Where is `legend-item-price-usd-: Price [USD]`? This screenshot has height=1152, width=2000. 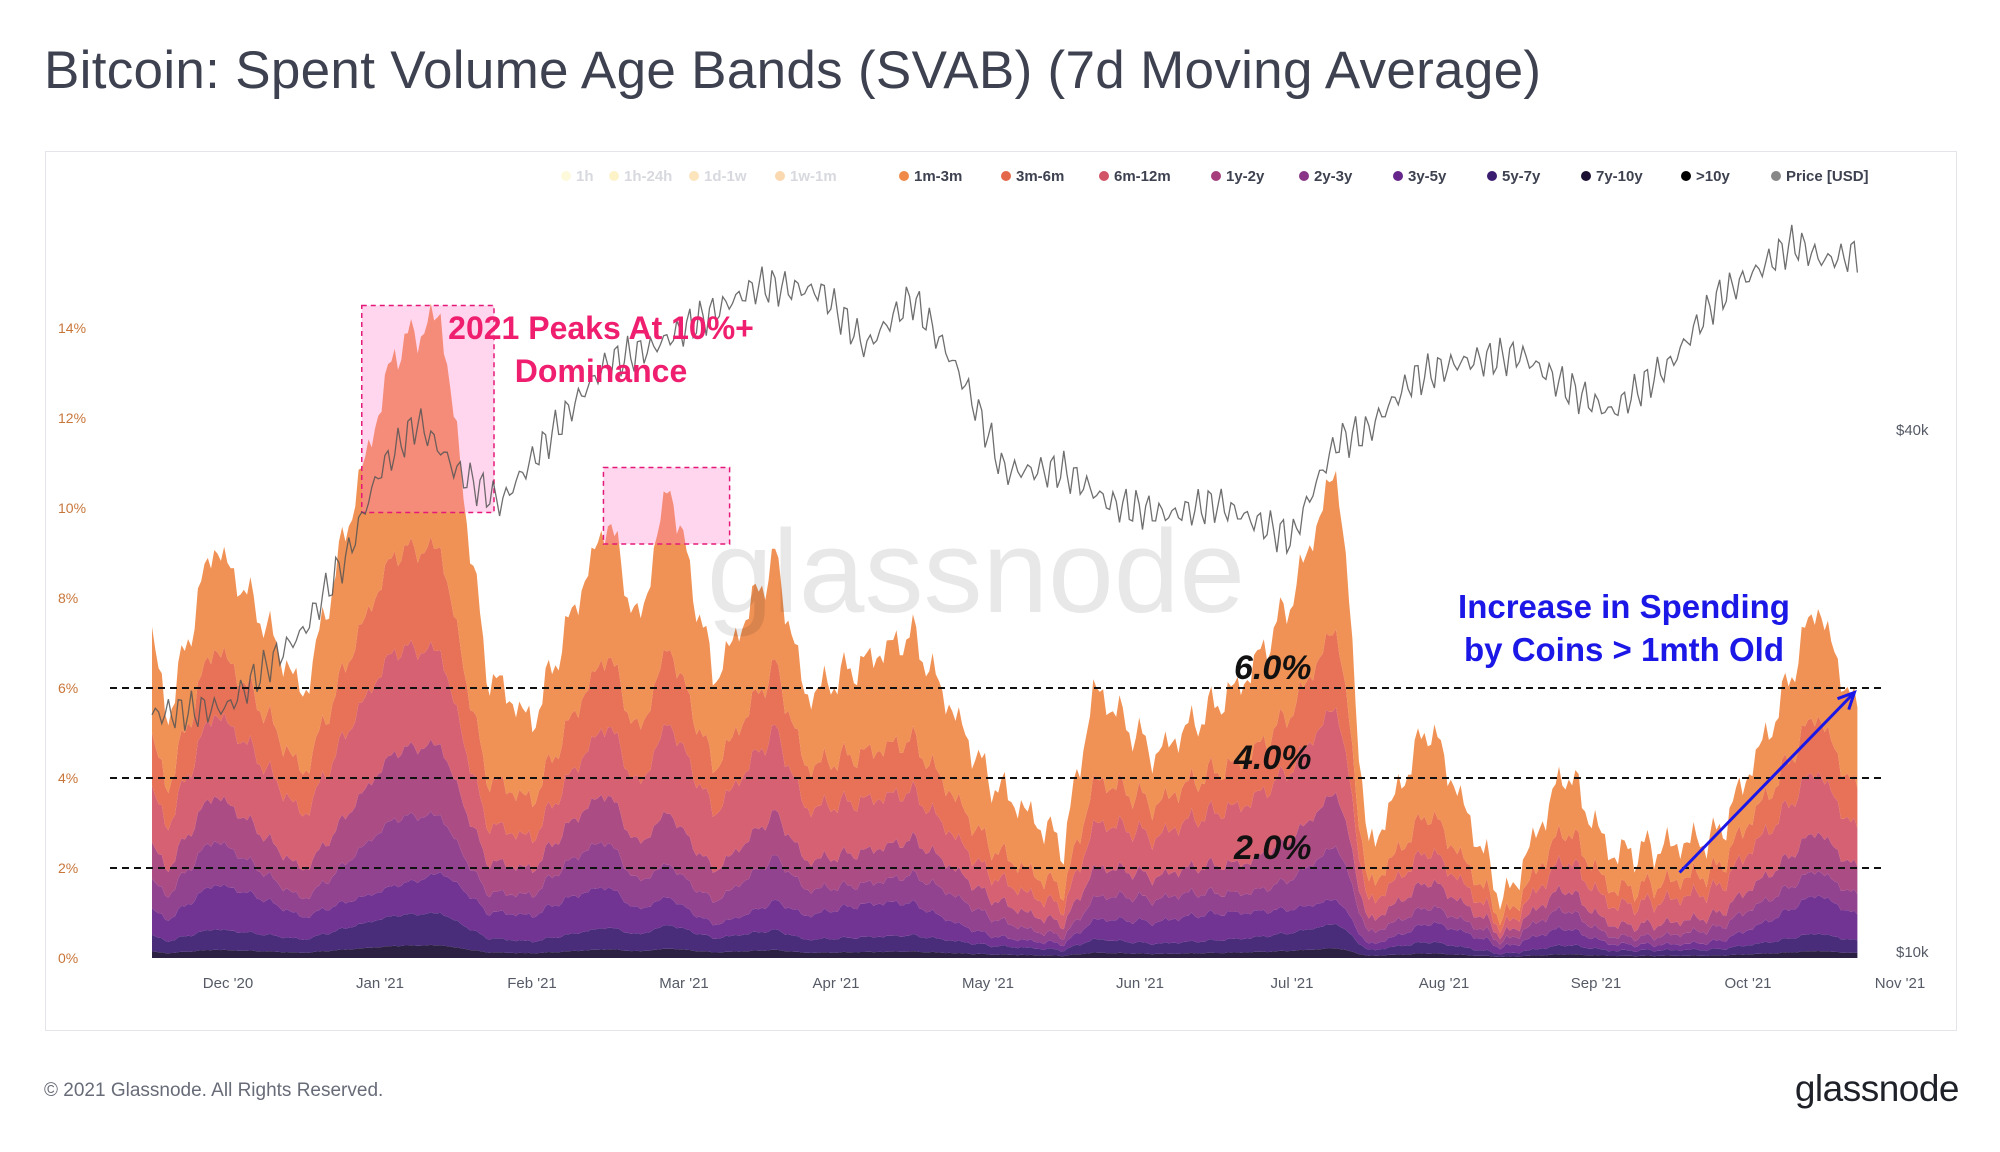 legend-item-price-usd-: Price [USD] is located at coordinates (1820, 176).